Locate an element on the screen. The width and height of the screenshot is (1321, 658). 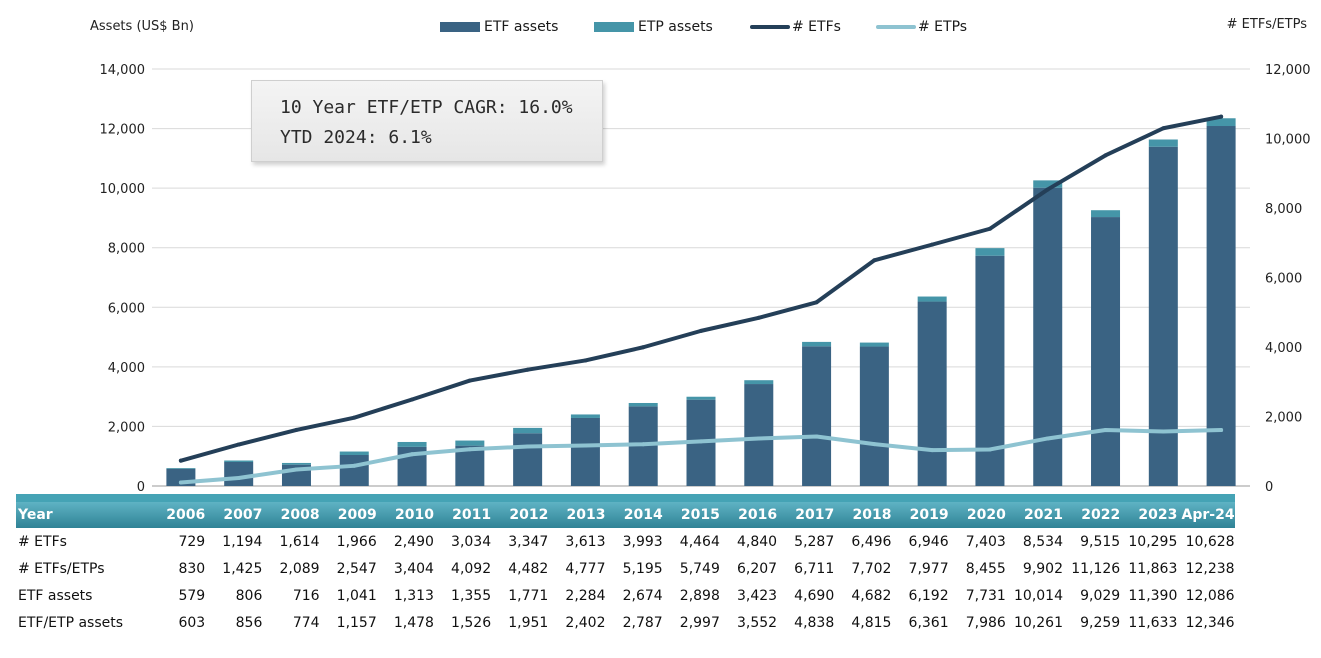
table-column-header: 2011 is located at coordinates (462, 511).